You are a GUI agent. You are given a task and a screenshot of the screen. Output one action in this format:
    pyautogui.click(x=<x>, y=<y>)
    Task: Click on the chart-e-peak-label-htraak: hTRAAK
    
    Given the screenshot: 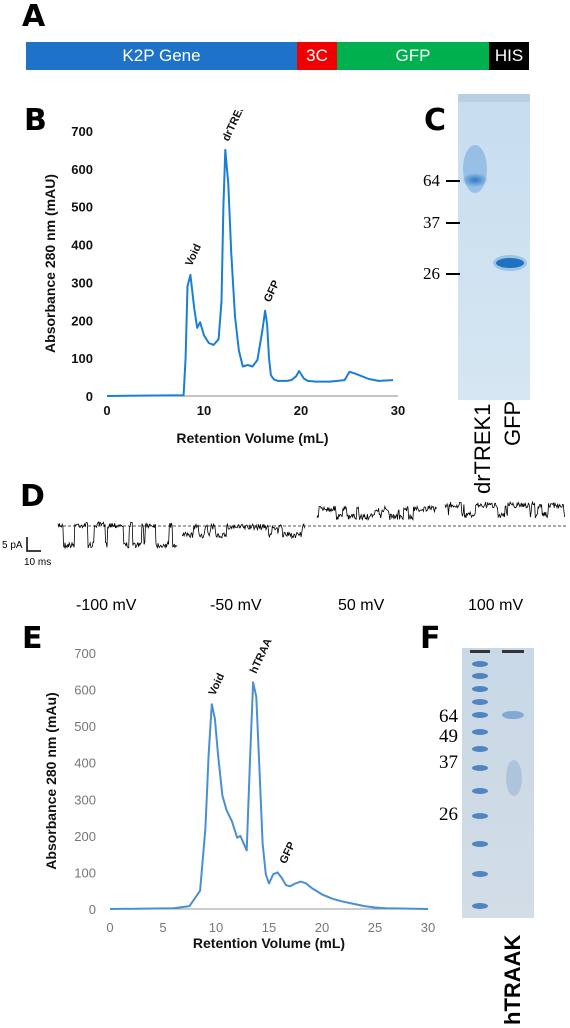 What is the action you would take?
    pyautogui.click(x=263, y=658)
    